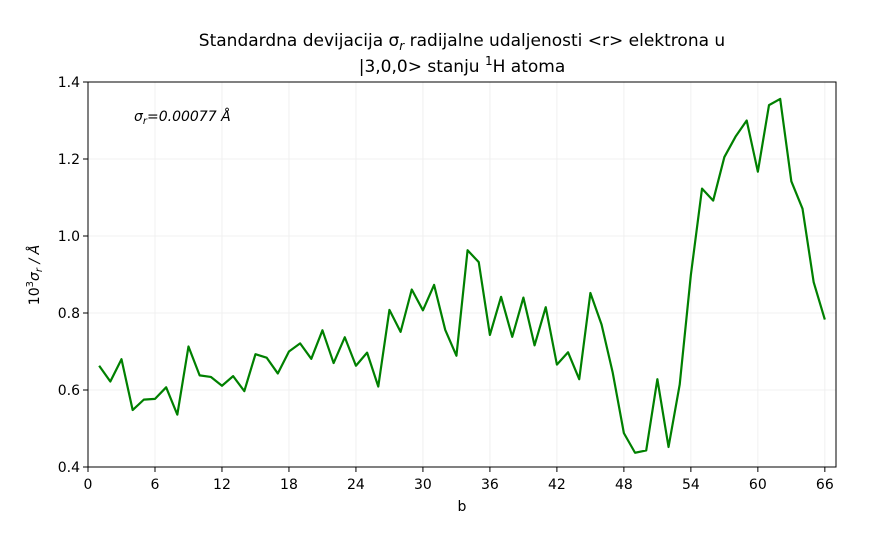 The width and height of the screenshot is (880, 549). Describe the element at coordinates (459, 480) in the screenshot. I see `x-axis-ticks: 0 6 12 18 24 30 36 42 48 54 60 66` at that location.